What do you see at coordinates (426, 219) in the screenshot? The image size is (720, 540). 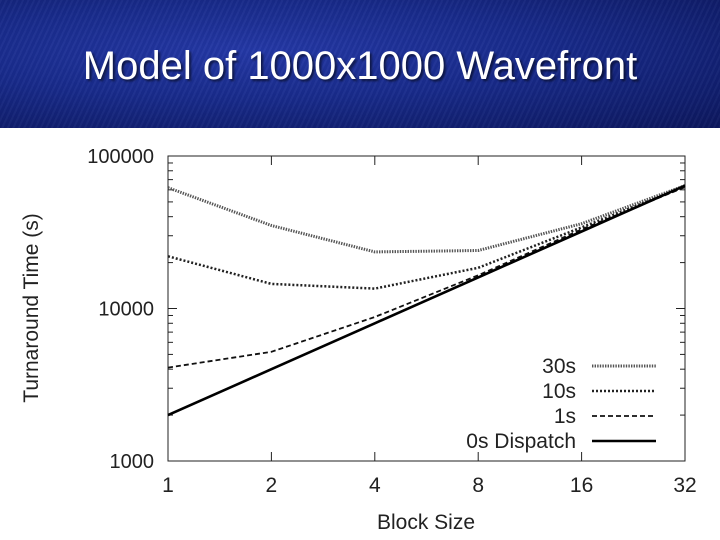 I see `series-line-30s` at bounding box center [426, 219].